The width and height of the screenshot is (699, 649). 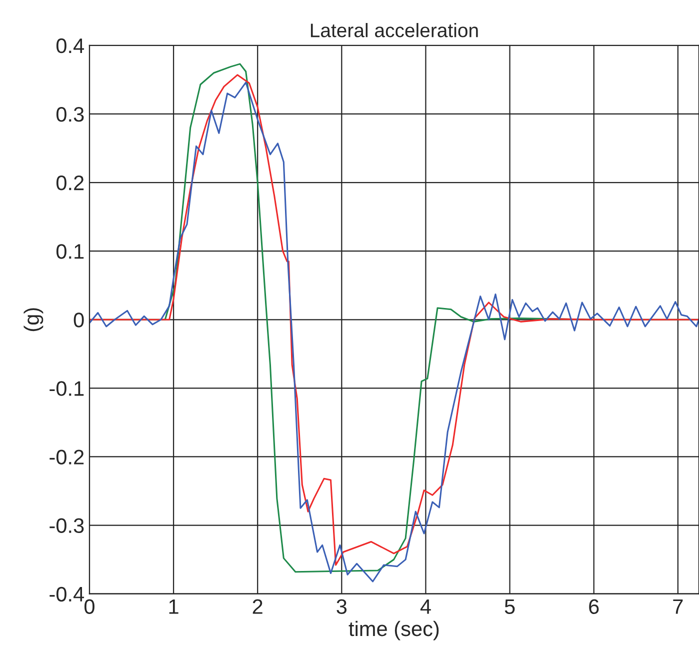 I want to click on y-tick-label: 0.3, so click(x=70, y=114).